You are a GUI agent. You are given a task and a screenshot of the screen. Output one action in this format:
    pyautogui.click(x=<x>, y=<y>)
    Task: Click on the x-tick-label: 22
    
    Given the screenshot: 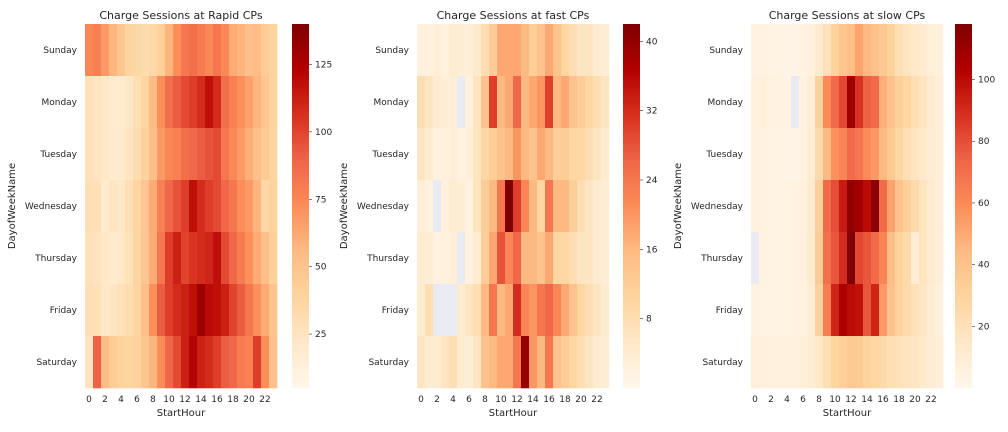 What is the action you would take?
    pyautogui.click(x=596, y=400)
    